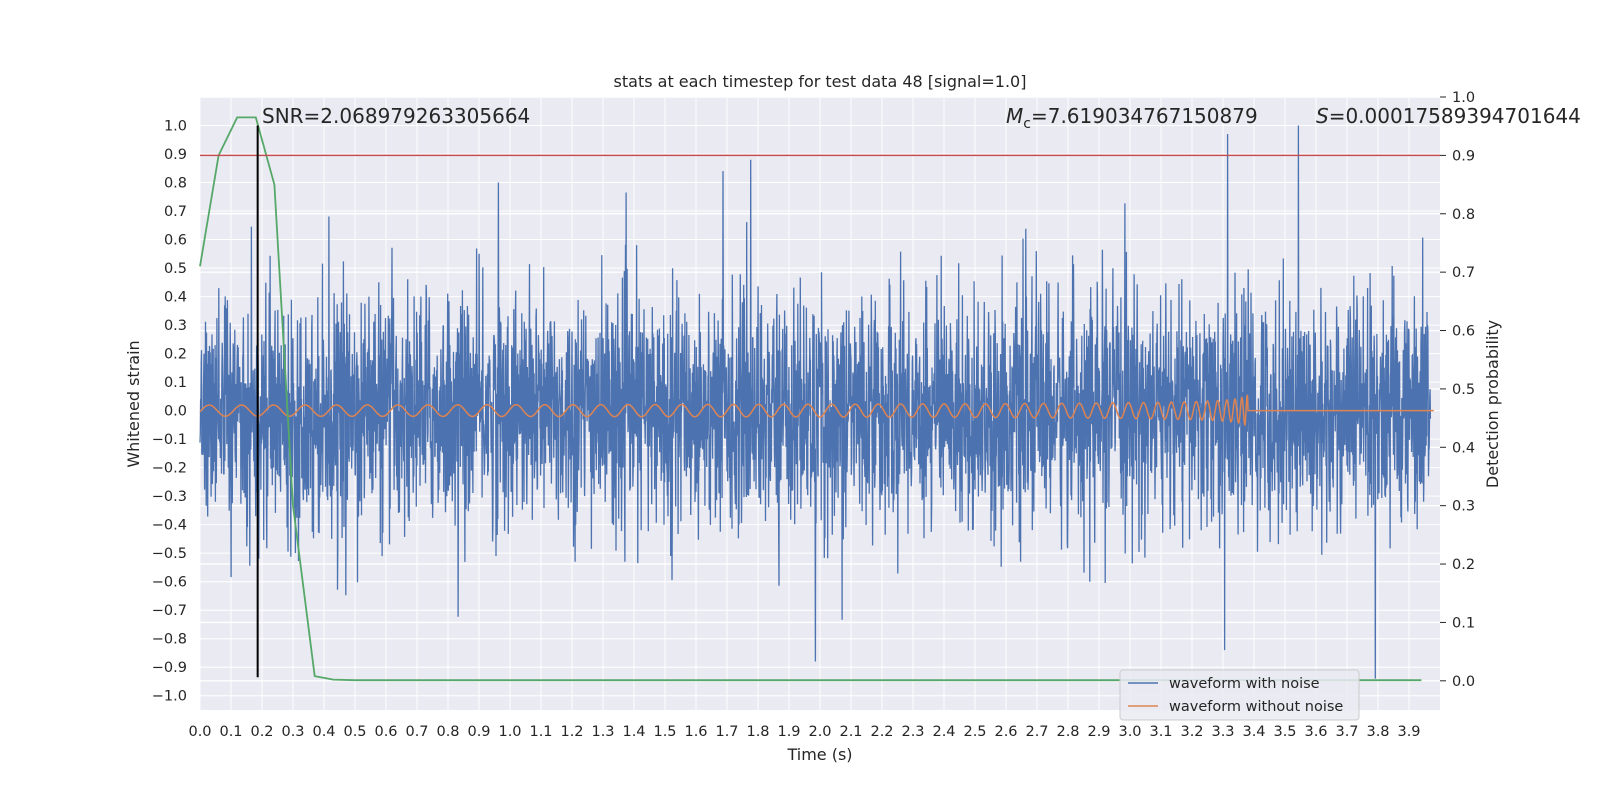 This screenshot has width=1600, height=800. What do you see at coordinates (664, 732) in the screenshot?
I see `x-tick-label: 1.5` at bounding box center [664, 732].